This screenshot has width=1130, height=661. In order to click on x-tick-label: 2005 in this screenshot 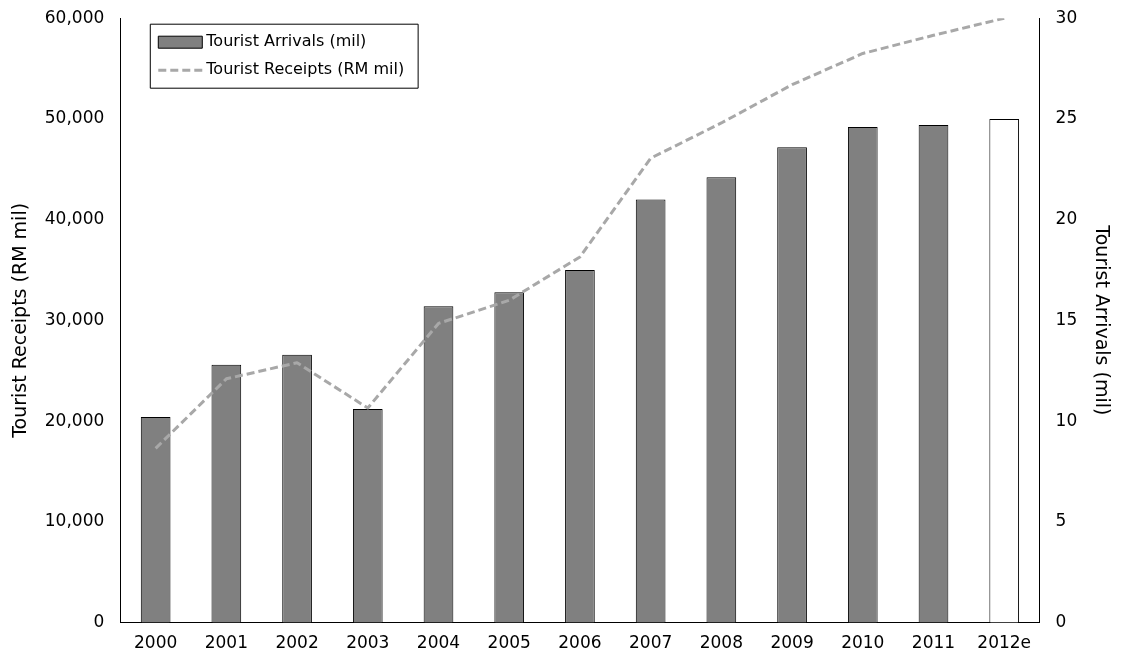, I will do `click(509, 642)`.